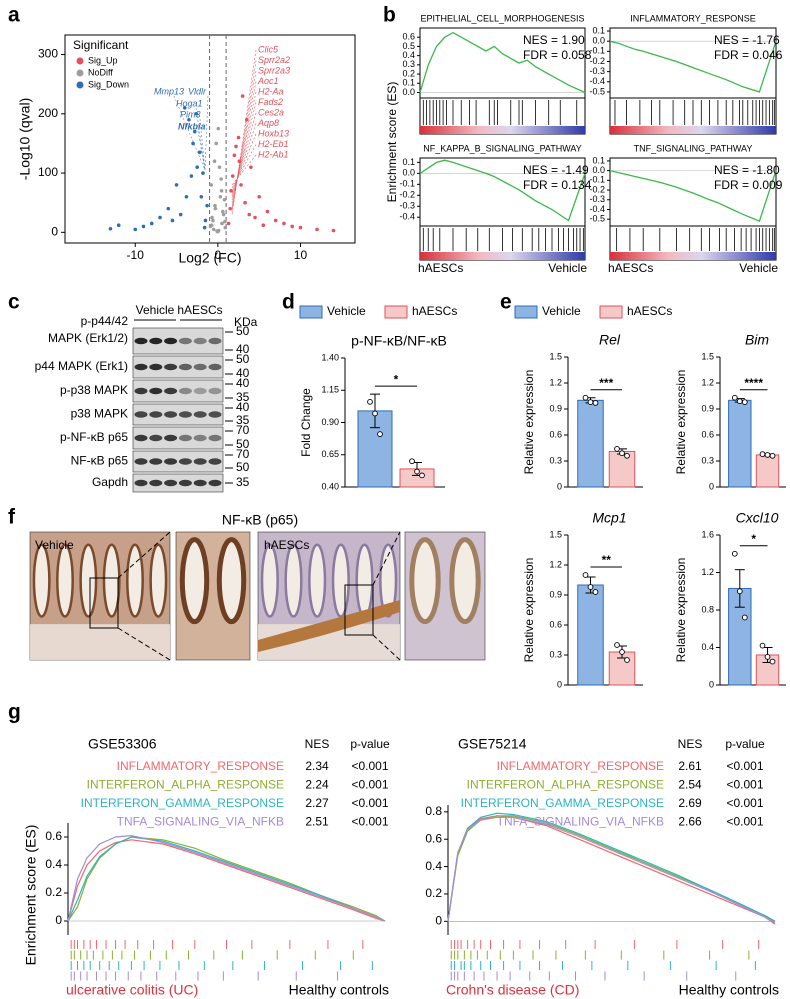 The width and height of the screenshot is (790, 999). Describe the element at coordinates (555, 534) in the screenshot. I see `y-tick-label: 1.5` at that location.